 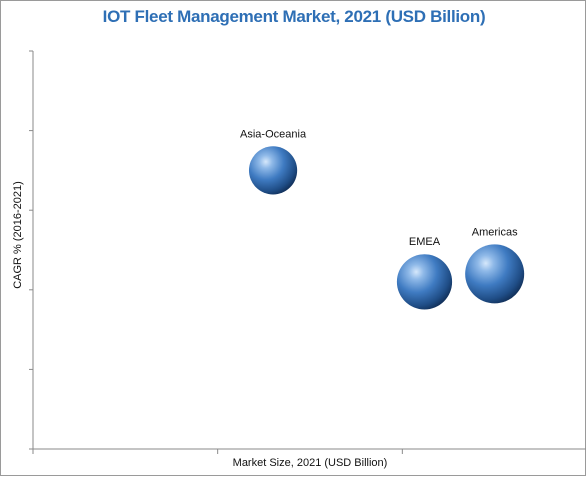 I want to click on bubble-label-emea: EMEA, so click(x=425, y=242).